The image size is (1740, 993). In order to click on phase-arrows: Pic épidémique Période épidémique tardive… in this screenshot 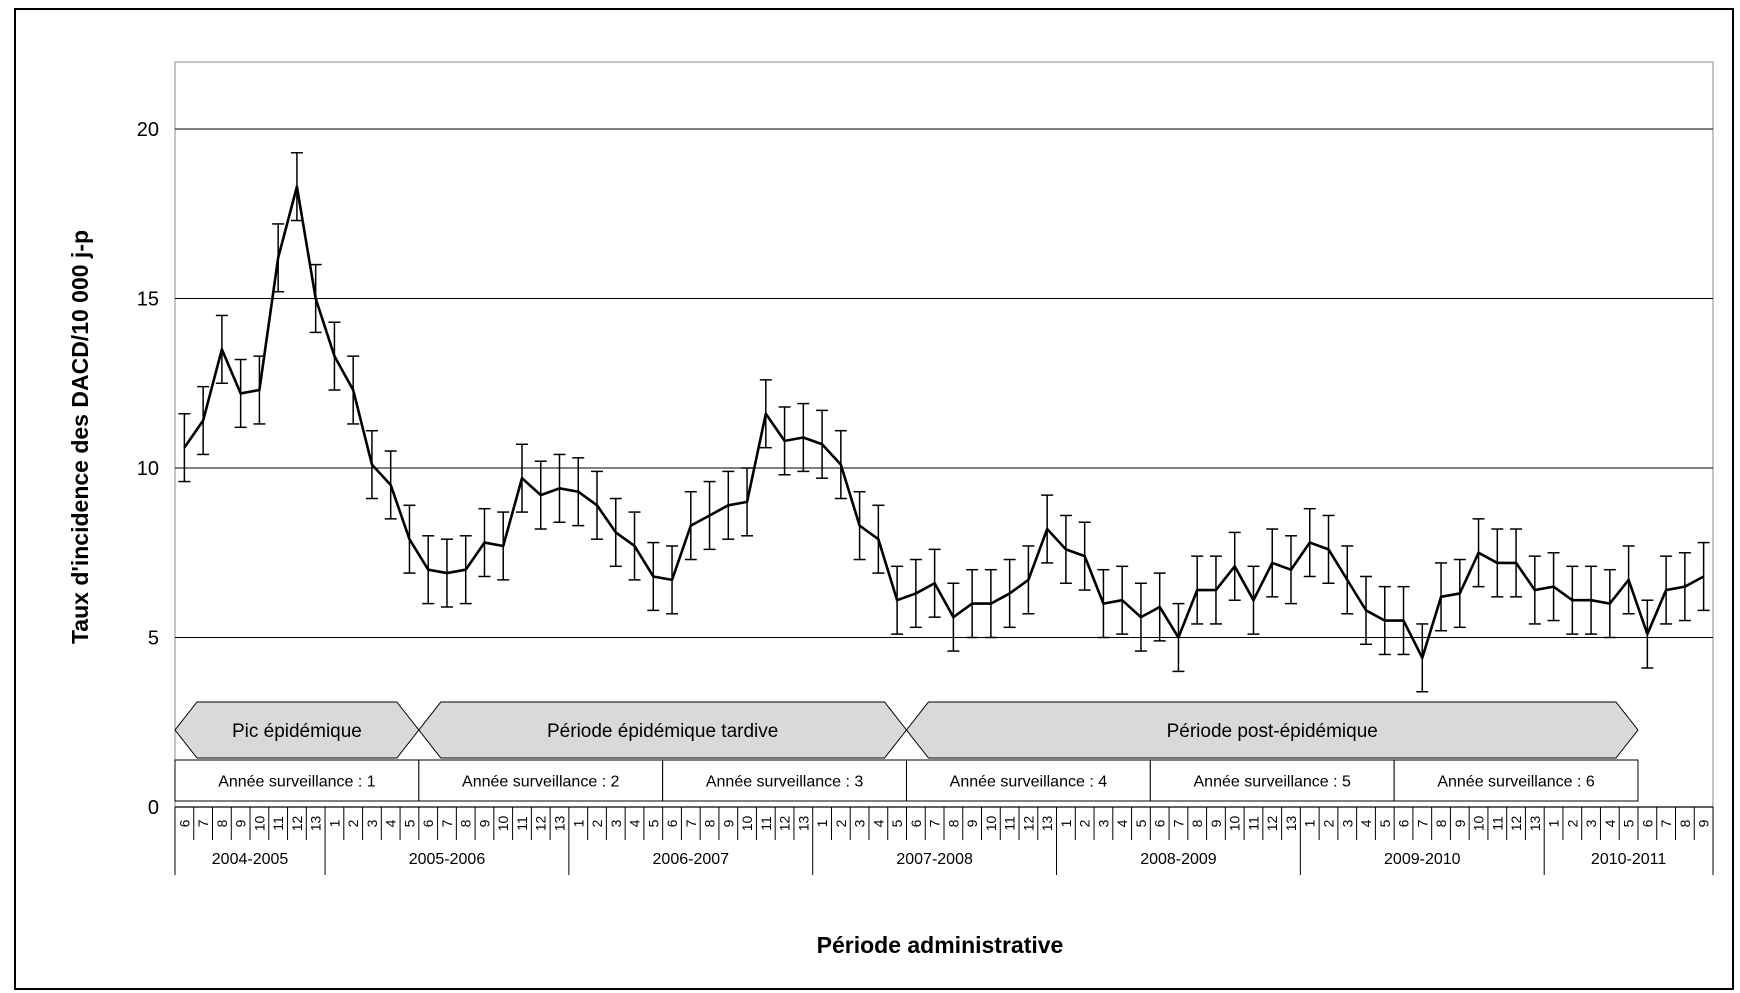, I will do `click(906, 730)`.